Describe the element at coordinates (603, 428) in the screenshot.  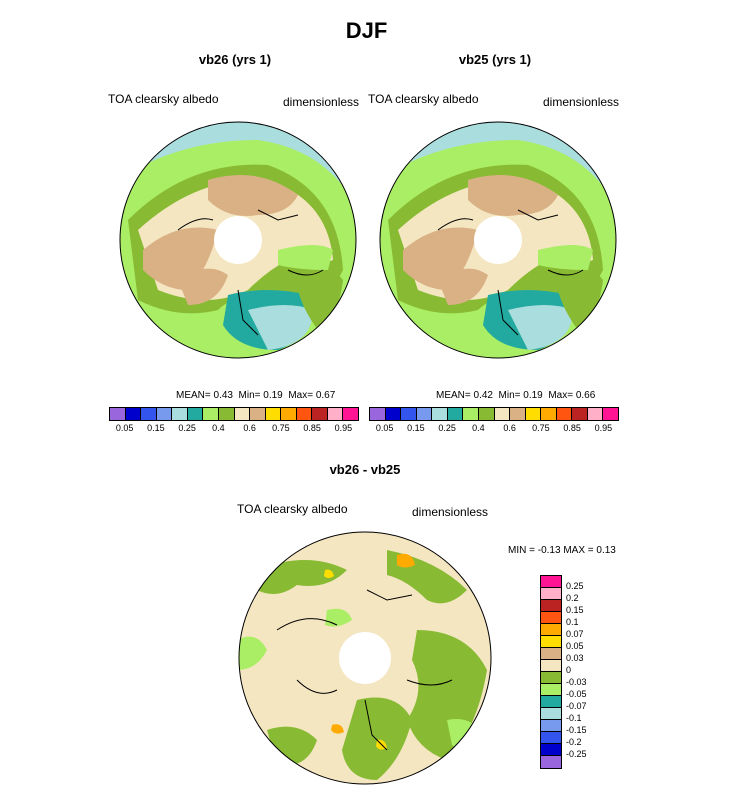
I see `panel2-colorbar-tick-label: 0.95` at that location.